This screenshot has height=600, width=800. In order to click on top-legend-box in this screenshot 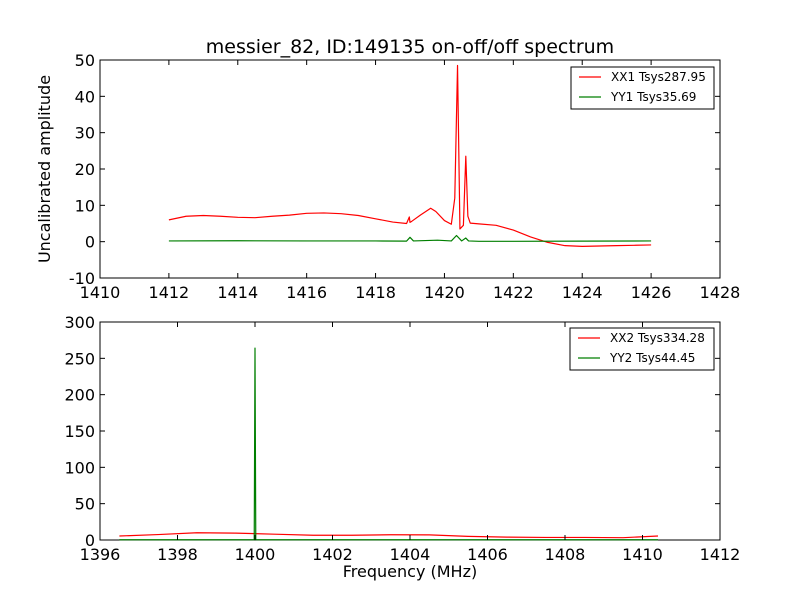, I will do `click(642, 88)`.